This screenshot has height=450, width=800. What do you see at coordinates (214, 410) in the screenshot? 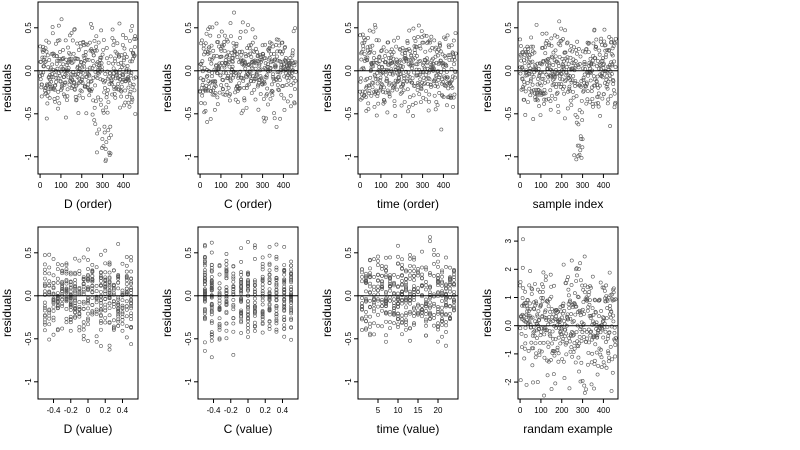
I see `x-tick-label: -0.4` at bounding box center [214, 410].